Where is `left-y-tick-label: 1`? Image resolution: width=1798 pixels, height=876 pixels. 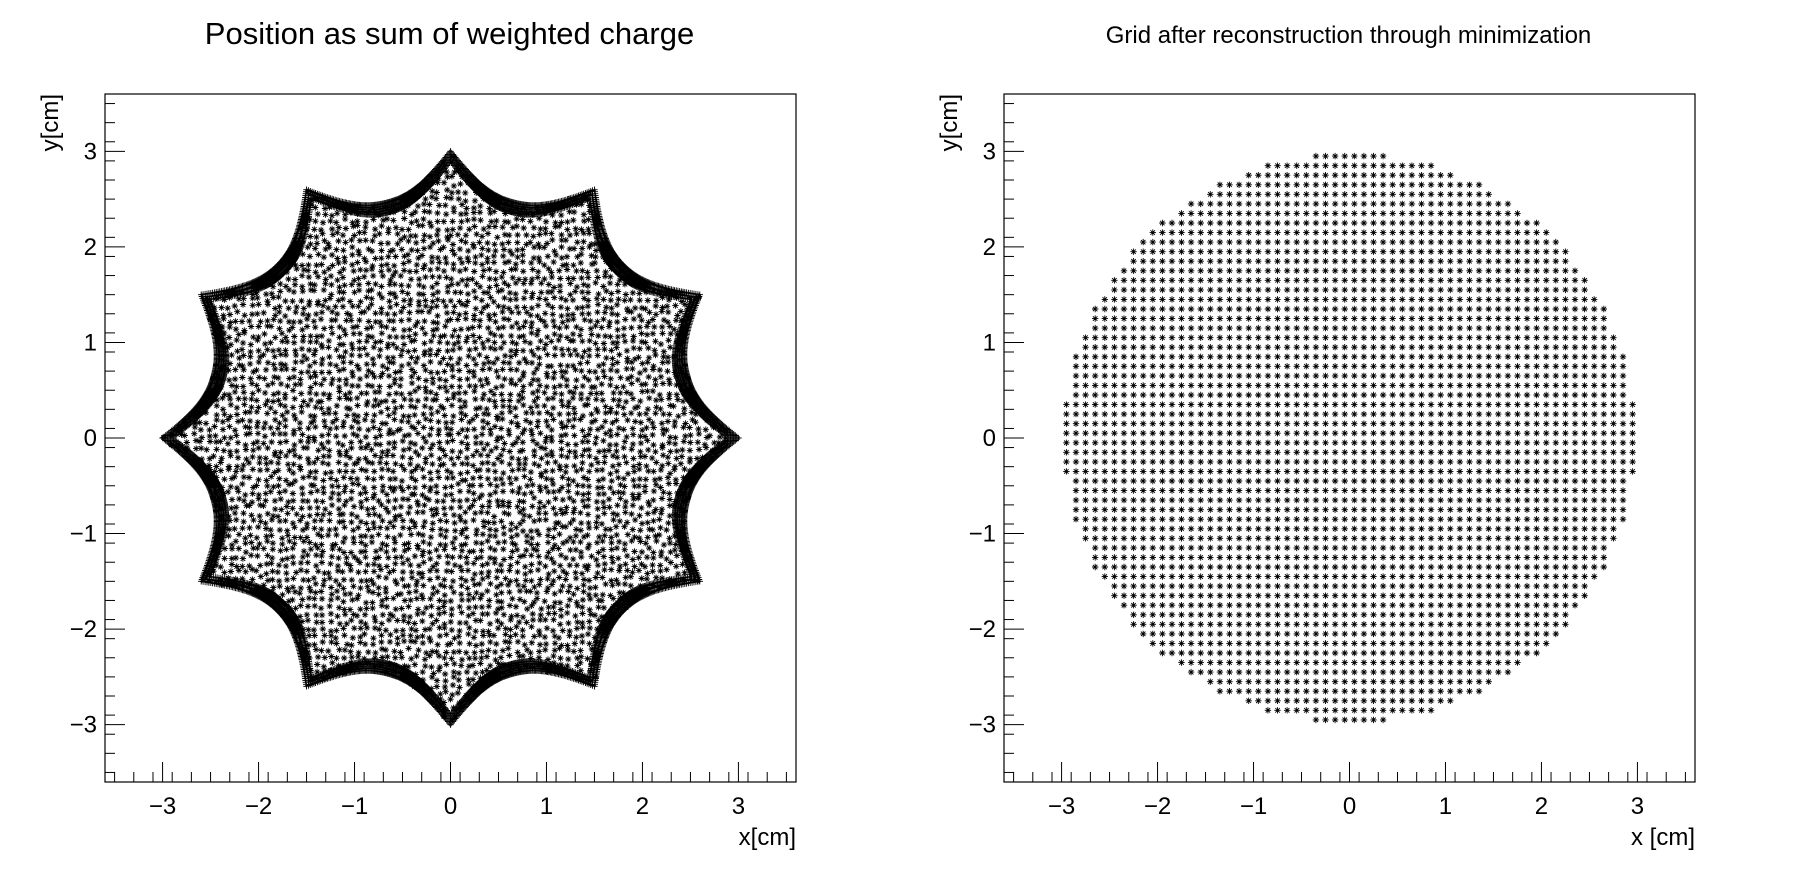 left-y-tick-label: 1 is located at coordinates (90, 342).